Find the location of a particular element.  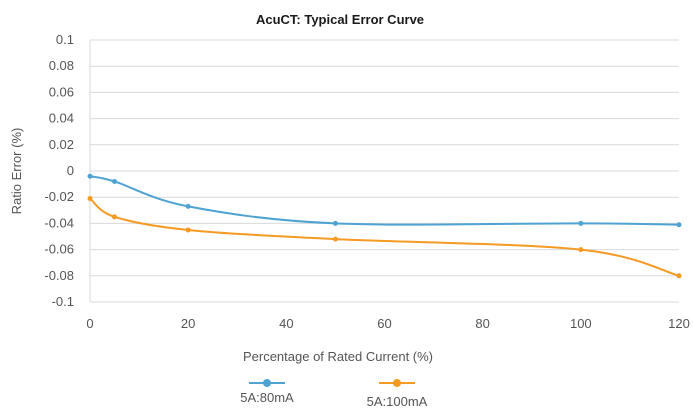

y-tick-label: -0.02 is located at coordinates (59, 196).